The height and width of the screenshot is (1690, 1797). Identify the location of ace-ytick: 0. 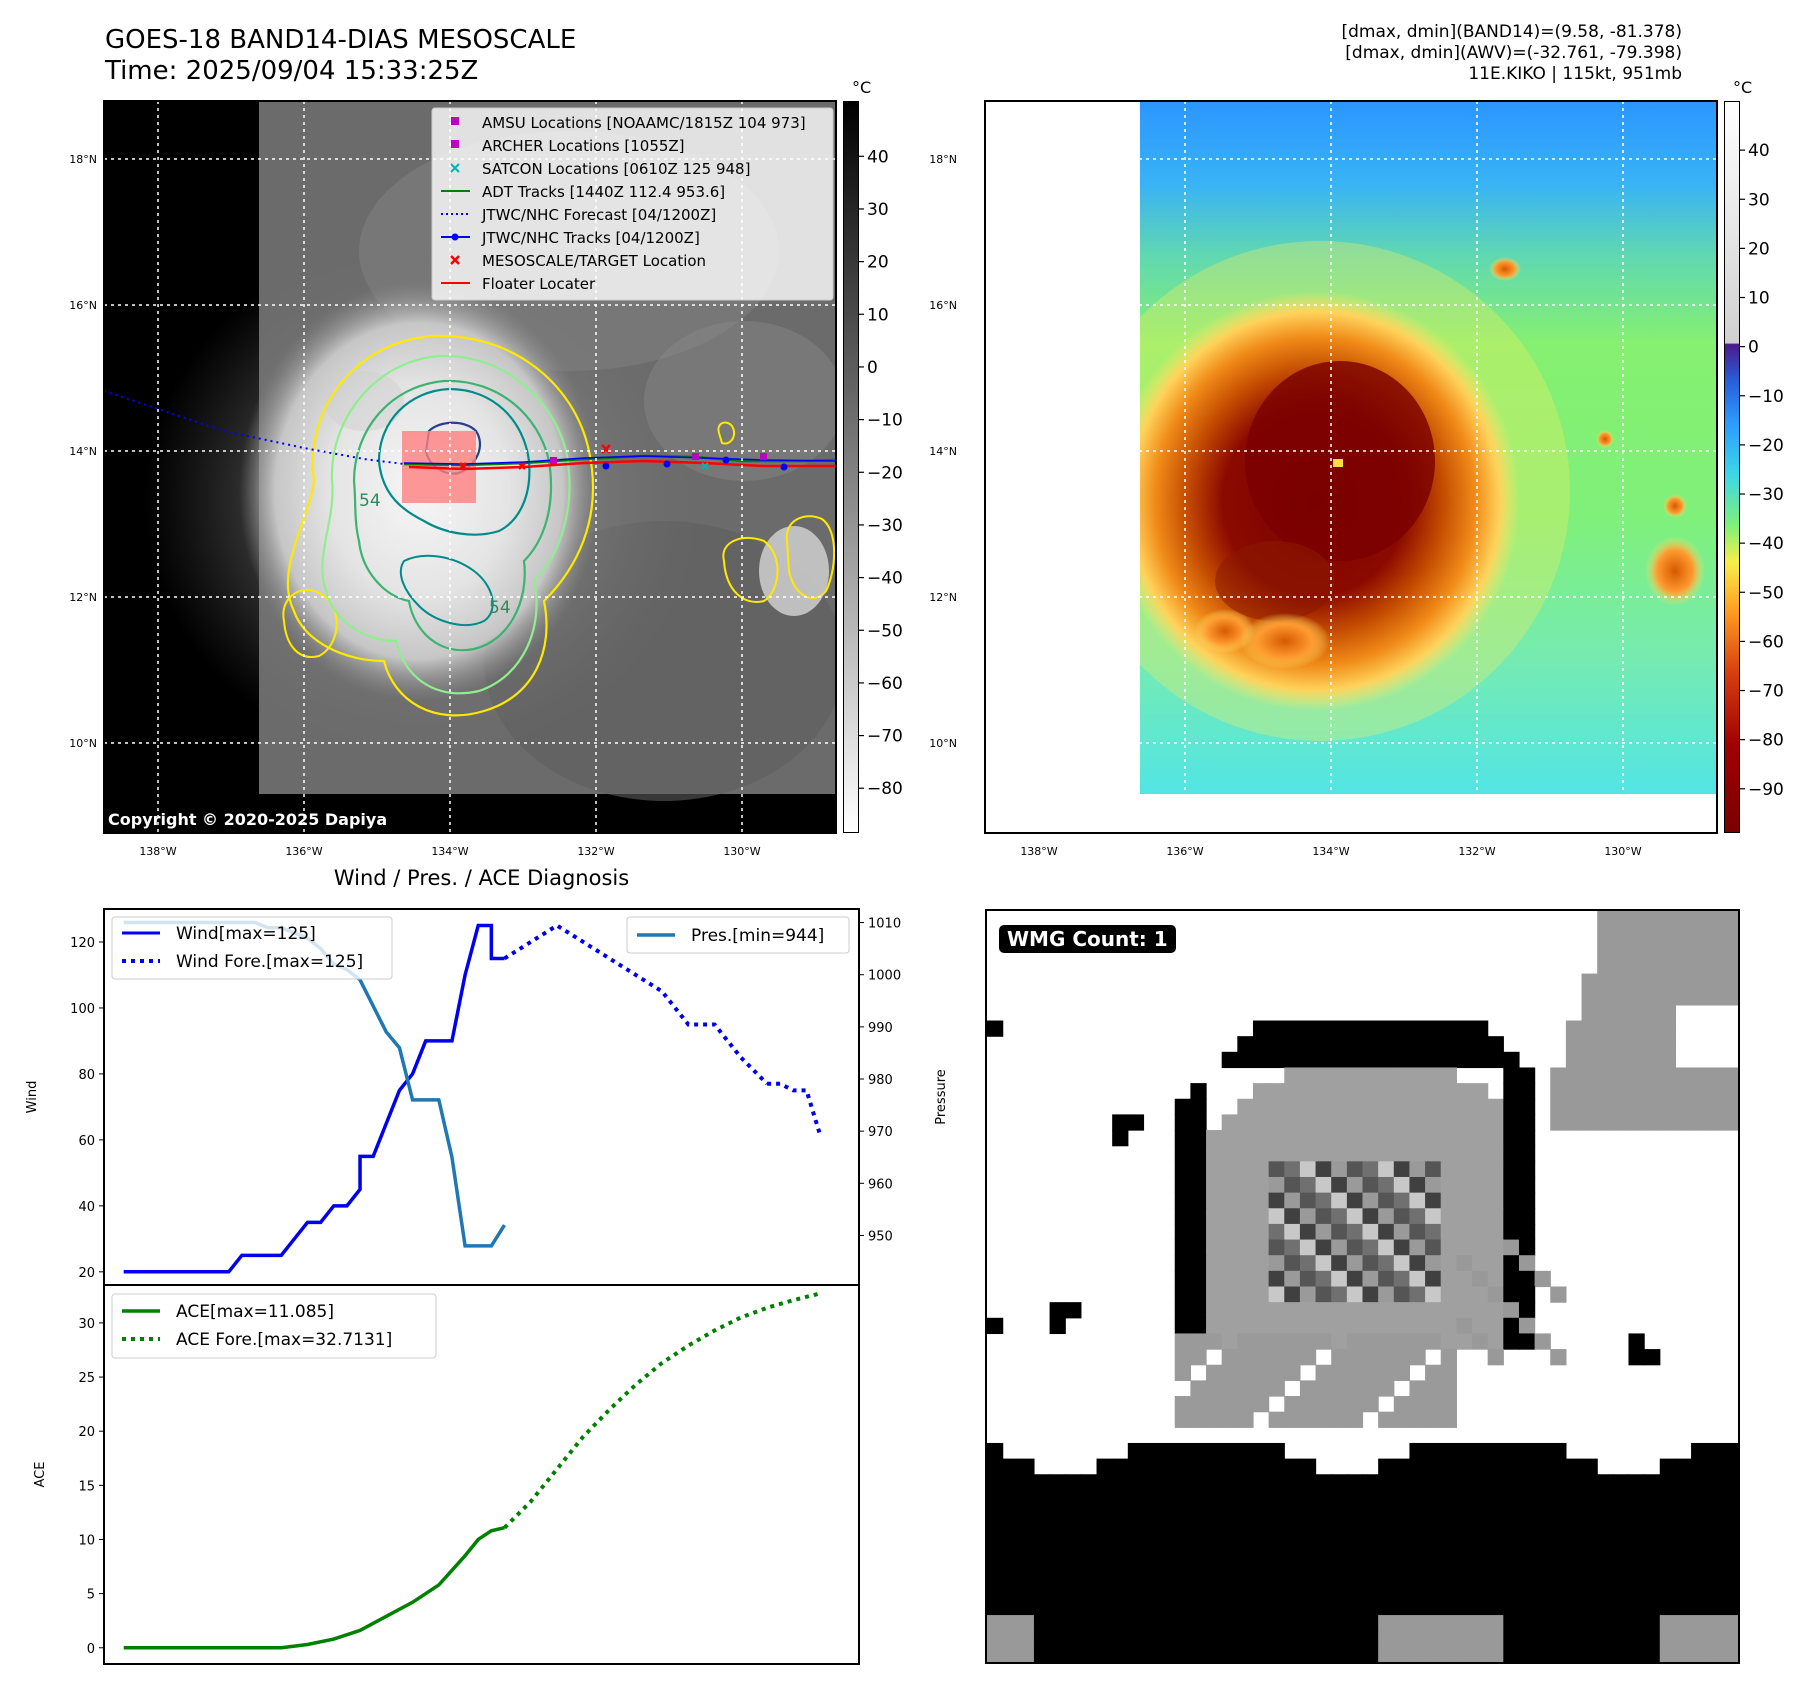
(91, 1649).